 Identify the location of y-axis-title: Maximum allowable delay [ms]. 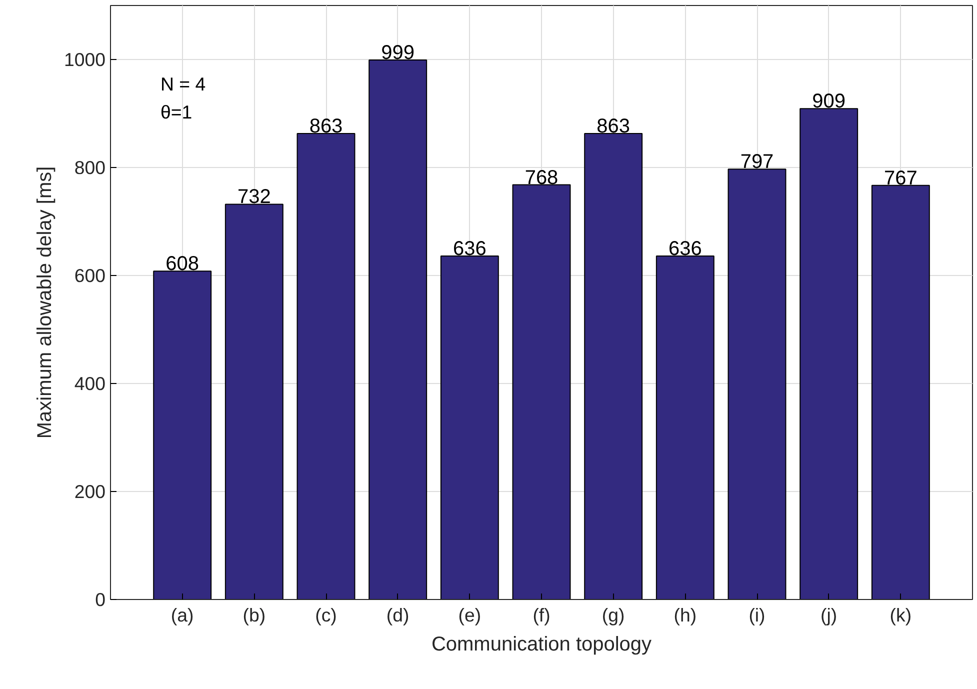
(45, 302).